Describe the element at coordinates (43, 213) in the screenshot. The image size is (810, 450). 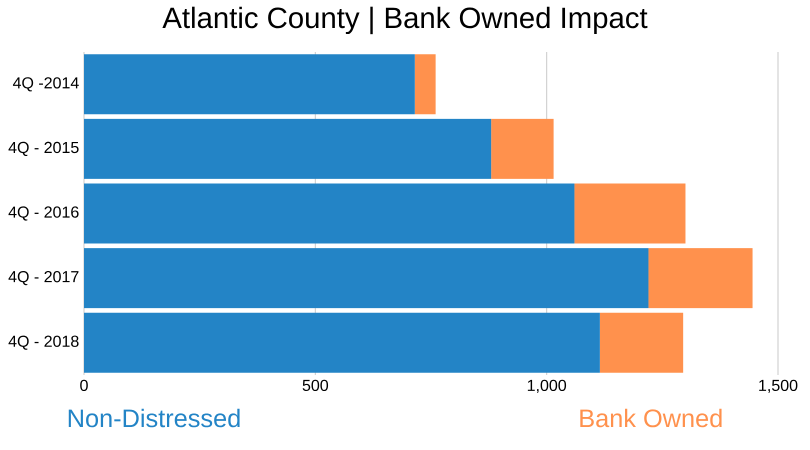
I see `y-tick-label: 4Q - 2016` at that location.